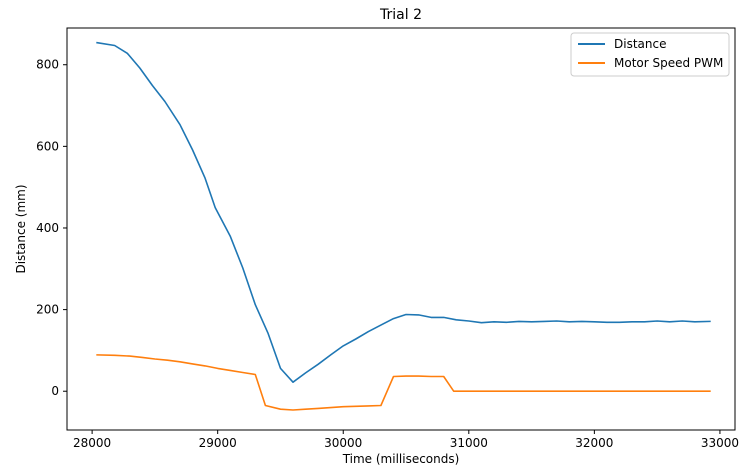 The width and height of the screenshot is (750, 474). What do you see at coordinates (400, 15) in the screenshot?
I see `chart-title: Trial 2` at bounding box center [400, 15].